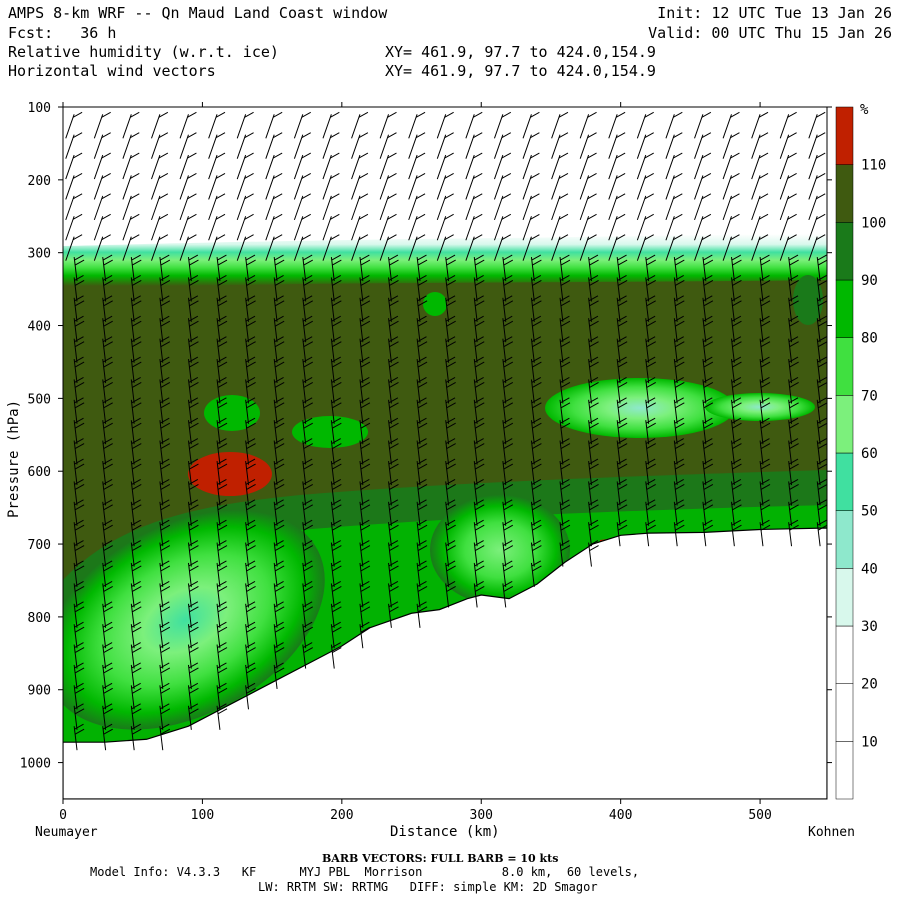  What do you see at coordinates (869, 339) in the screenshot?
I see `colorbar-label: 80` at bounding box center [869, 339].